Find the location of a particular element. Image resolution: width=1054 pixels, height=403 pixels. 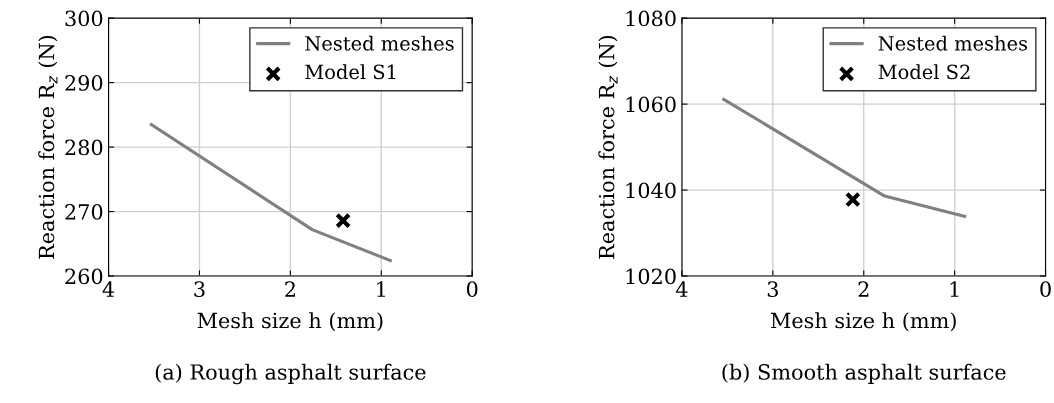

y-tick-label: 1040 is located at coordinates (651, 190).